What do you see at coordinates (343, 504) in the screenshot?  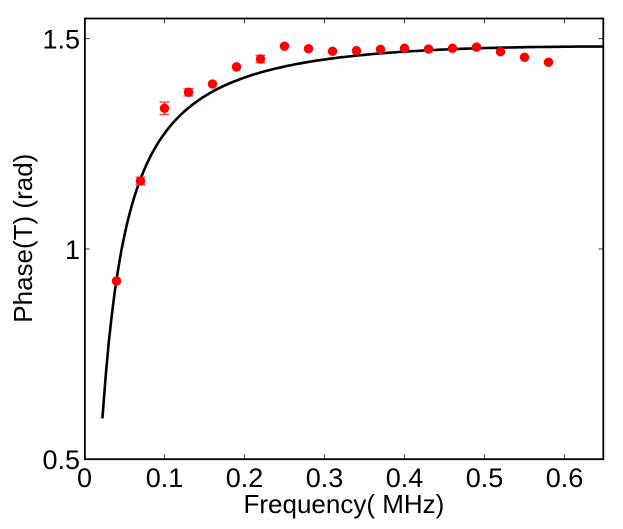 I see `svg-text: Frequency( MHz)` at bounding box center [343, 504].